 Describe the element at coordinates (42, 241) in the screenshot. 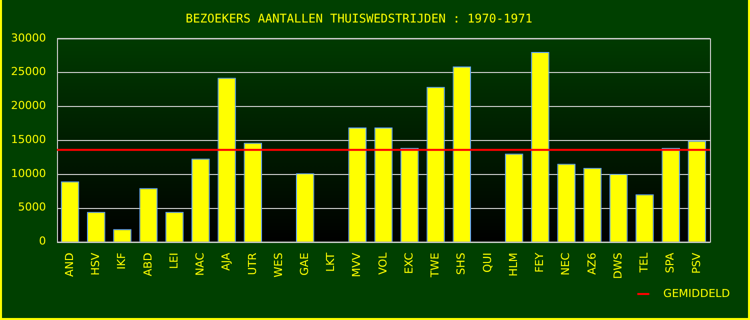

I see `y-tick-label: 0` at that location.